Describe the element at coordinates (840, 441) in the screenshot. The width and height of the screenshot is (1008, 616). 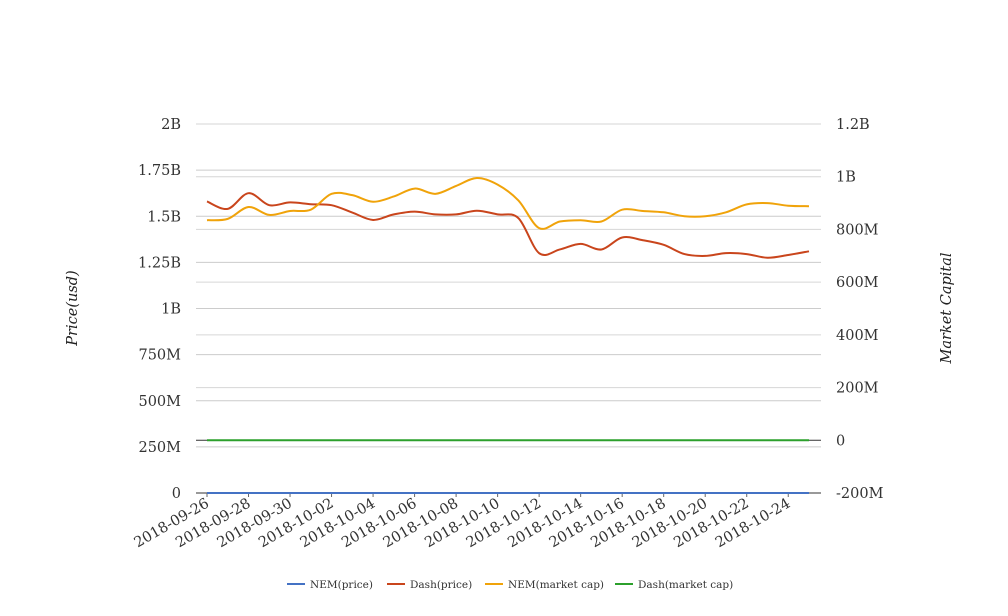
I see `right-tick-label: 0` at that location.